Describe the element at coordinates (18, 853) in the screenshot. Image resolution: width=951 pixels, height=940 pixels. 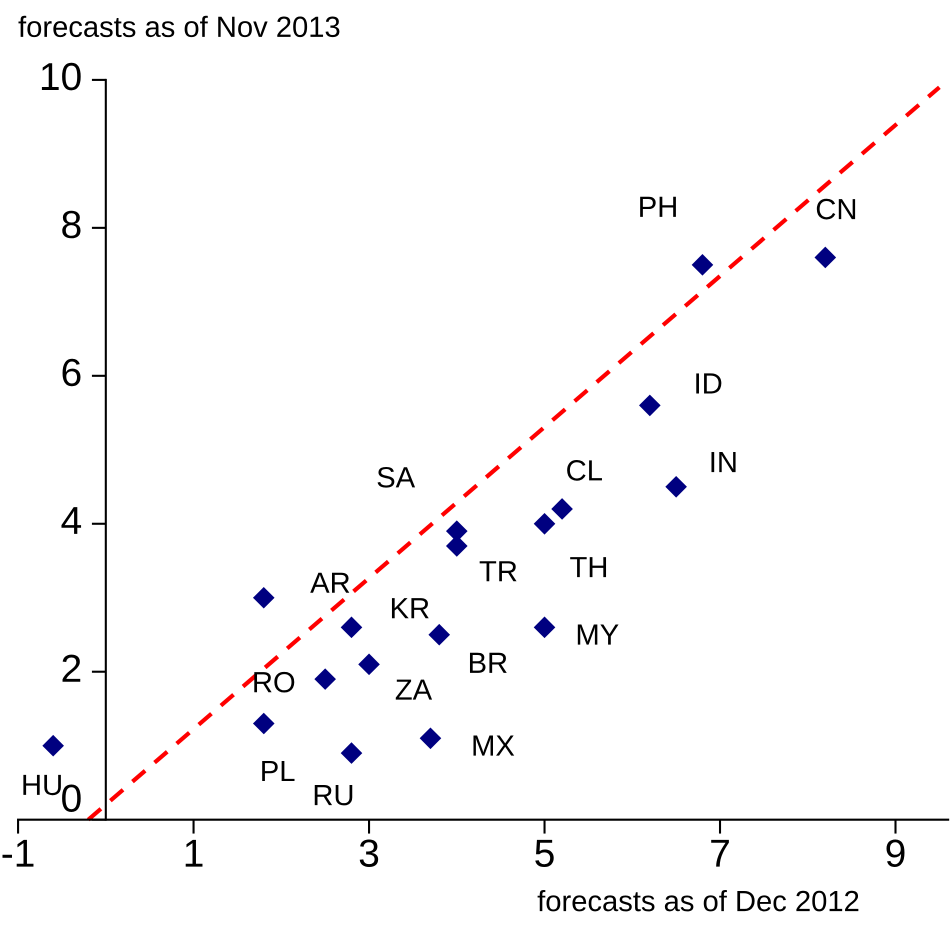
I see `x-tick-label: -1` at that location.